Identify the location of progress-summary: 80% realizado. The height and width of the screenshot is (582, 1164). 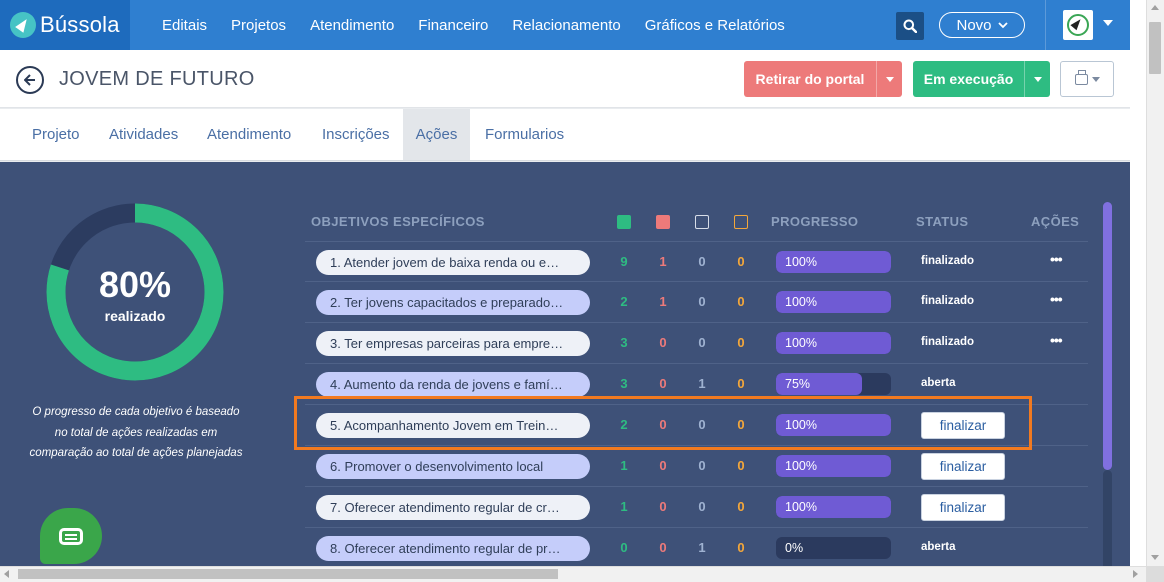
(135, 294).